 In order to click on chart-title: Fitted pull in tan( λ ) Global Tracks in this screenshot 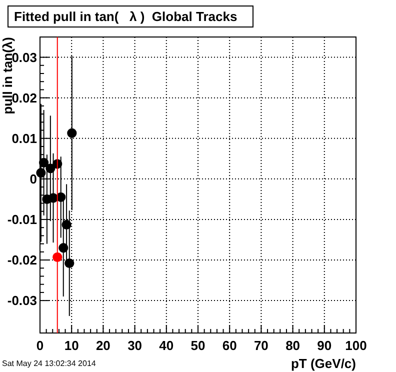, I will do `click(126, 16)`.